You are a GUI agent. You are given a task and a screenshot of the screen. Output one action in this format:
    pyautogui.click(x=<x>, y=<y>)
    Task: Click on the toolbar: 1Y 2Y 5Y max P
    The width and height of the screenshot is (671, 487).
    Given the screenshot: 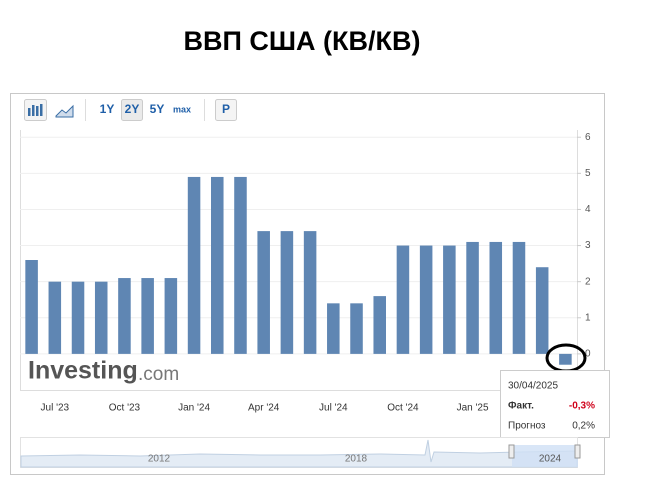 What is the action you would take?
    pyautogui.click(x=130, y=110)
    